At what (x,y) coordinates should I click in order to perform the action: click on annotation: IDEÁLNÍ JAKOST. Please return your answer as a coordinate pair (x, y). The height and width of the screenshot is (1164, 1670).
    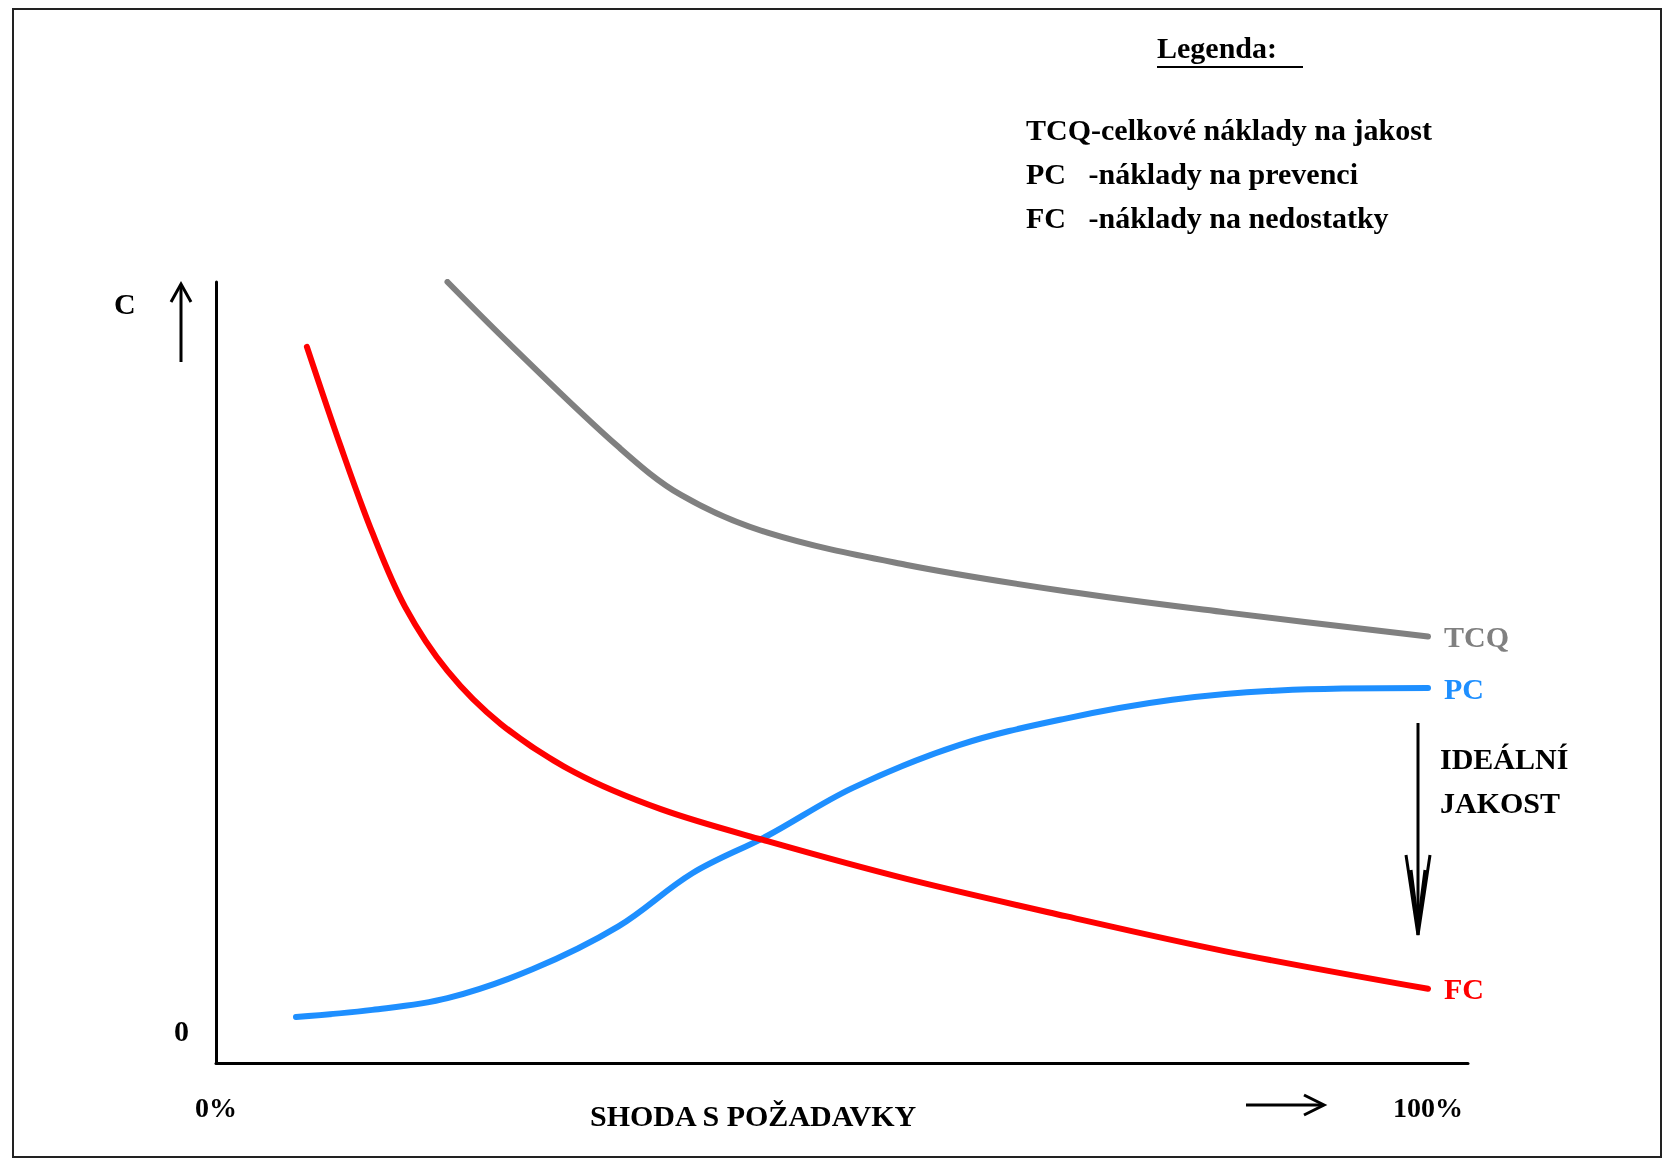
    Looking at the image, I should click on (1508, 780).